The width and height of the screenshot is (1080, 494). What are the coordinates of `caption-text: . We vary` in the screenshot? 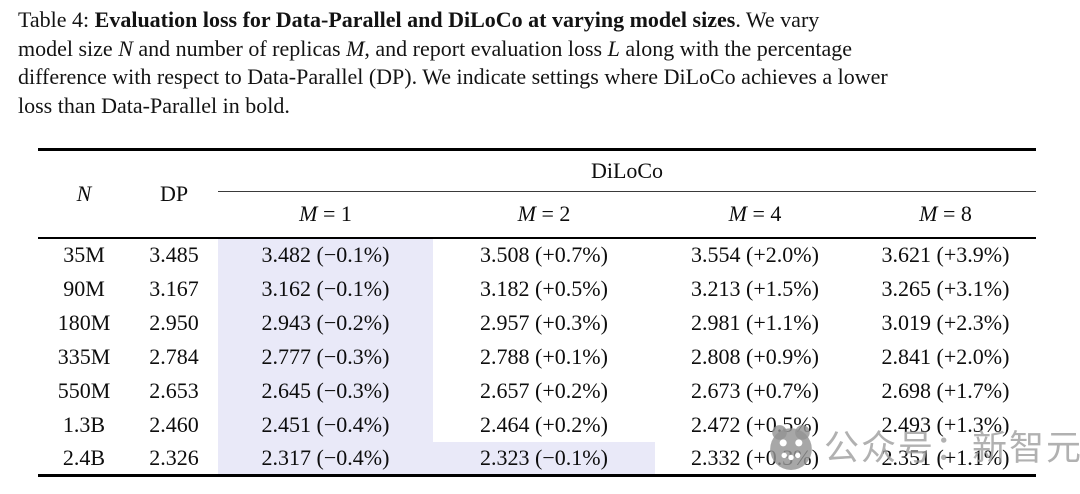 It's located at (777, 19).